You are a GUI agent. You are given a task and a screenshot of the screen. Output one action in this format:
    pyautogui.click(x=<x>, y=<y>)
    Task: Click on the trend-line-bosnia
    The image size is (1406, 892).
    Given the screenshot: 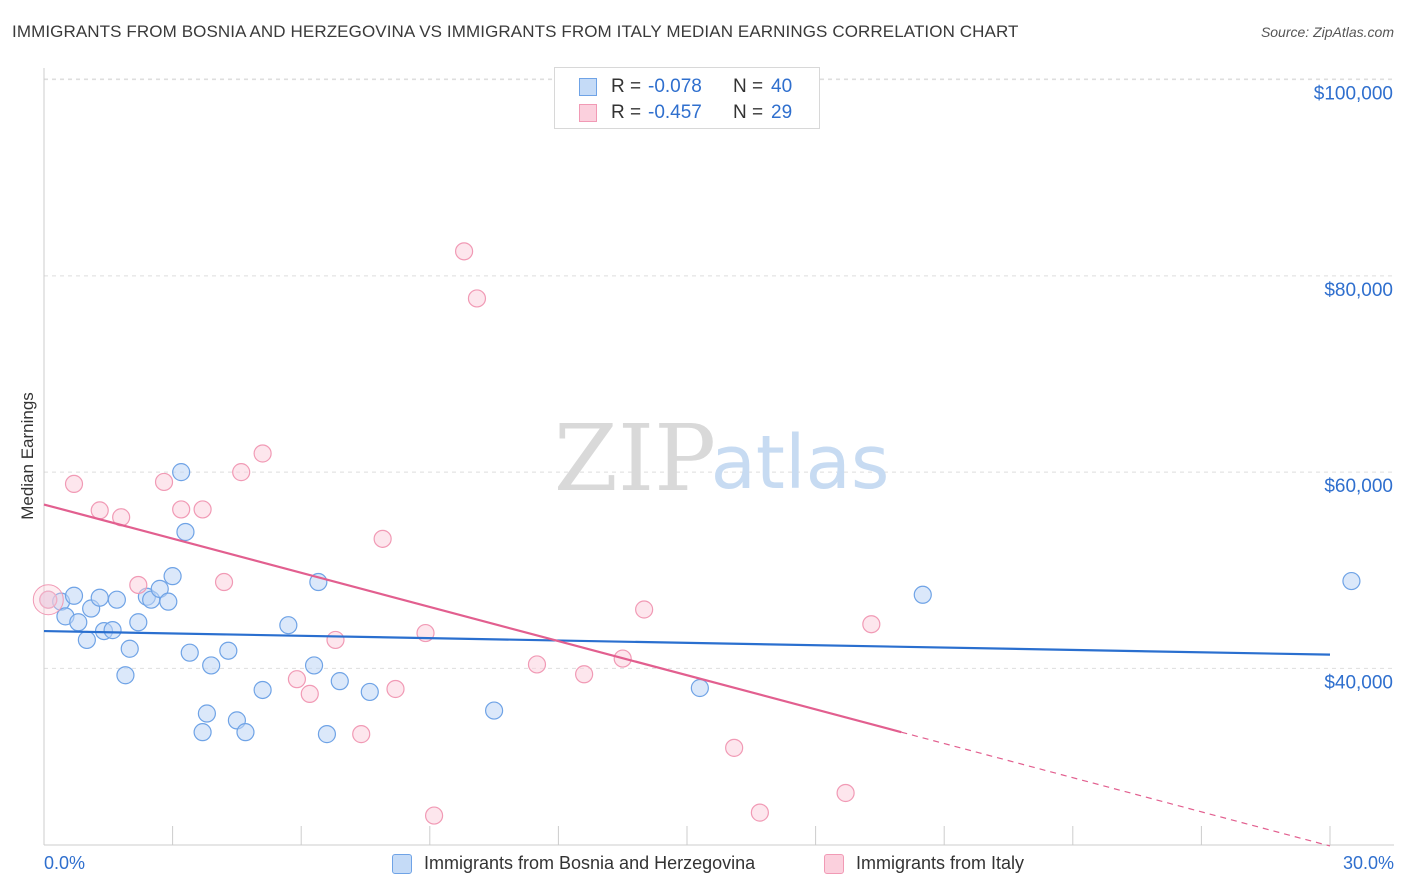 What is the action you would take?
    pyautogui.click(x=687, y=642)
    